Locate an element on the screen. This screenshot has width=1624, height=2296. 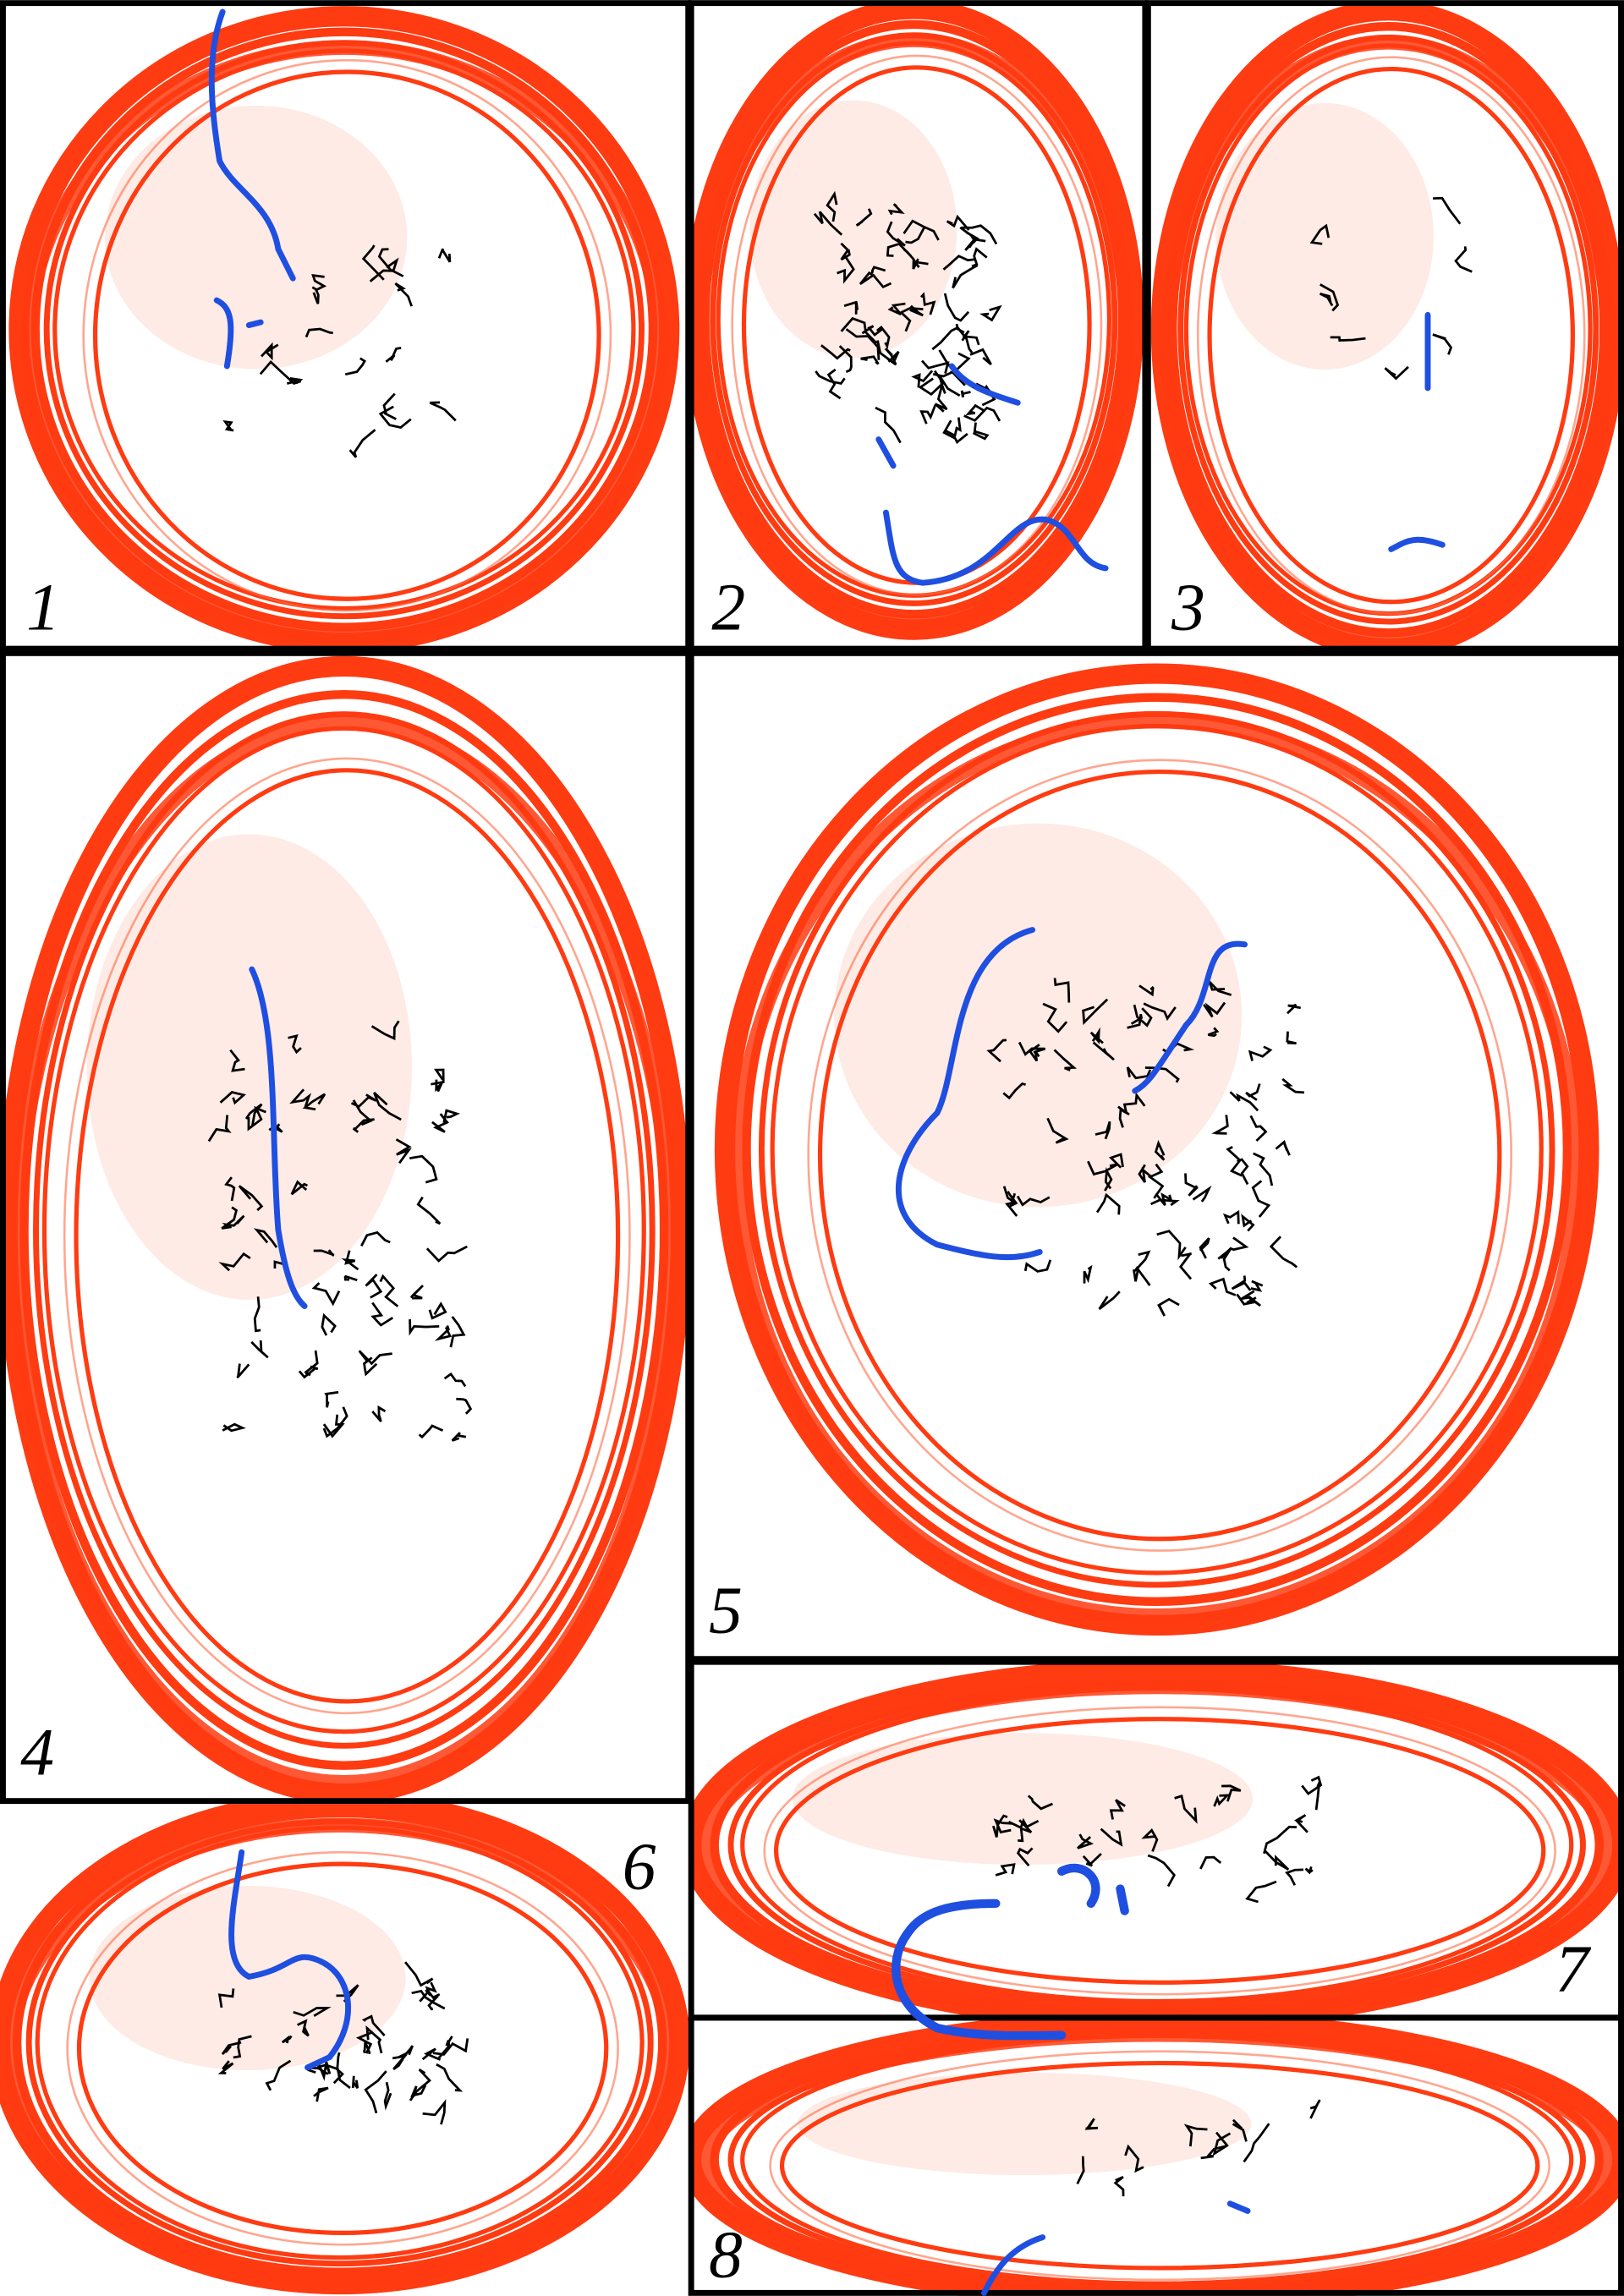
panel is located at coordinates (1156, 2156).